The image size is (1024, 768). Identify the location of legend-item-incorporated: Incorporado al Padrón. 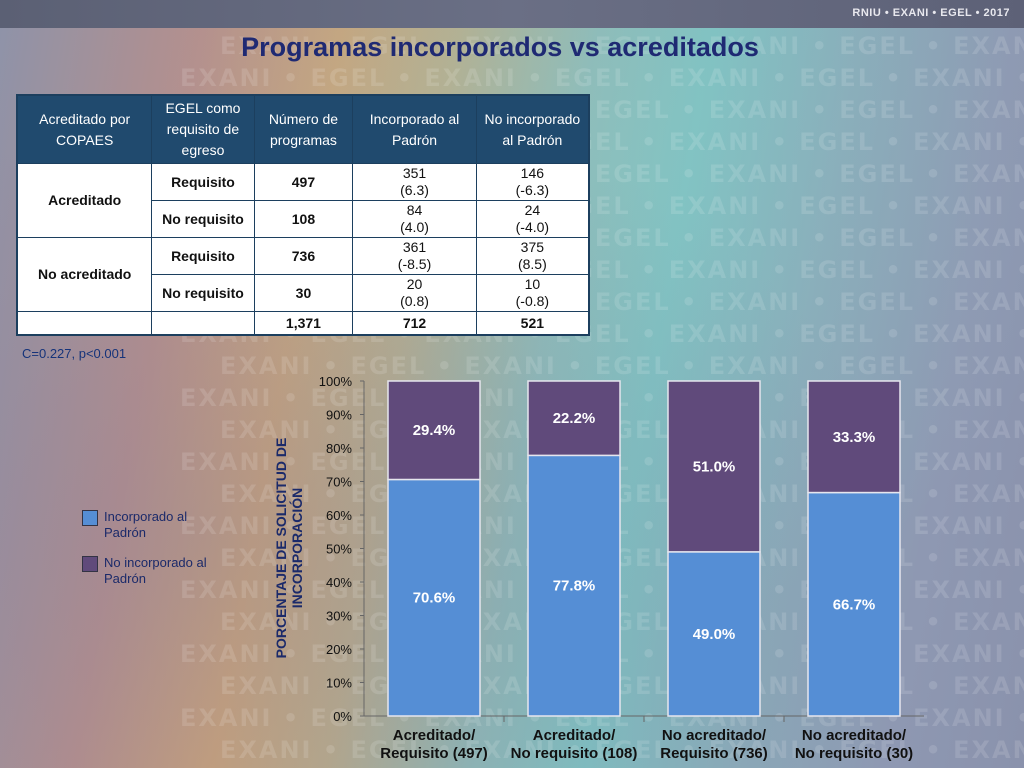
(153, 525).